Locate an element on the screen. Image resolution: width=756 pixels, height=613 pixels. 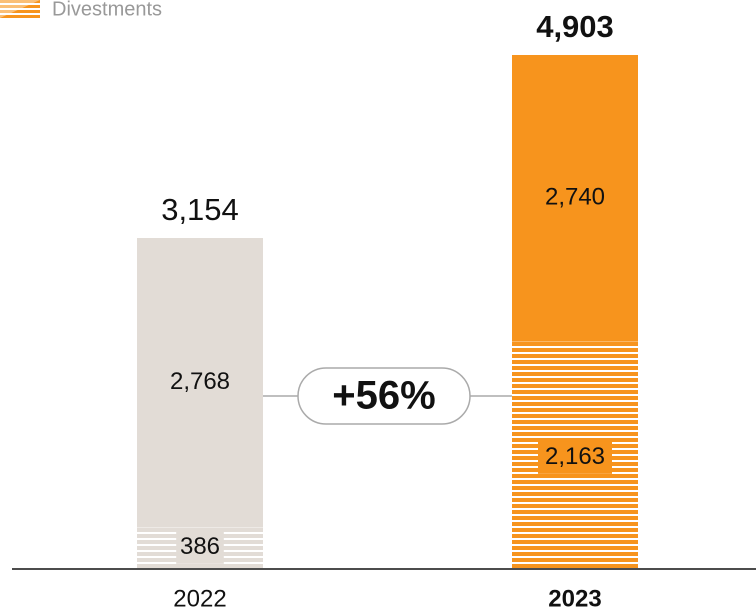
annotation-pill is located at coordinates (384, 396).